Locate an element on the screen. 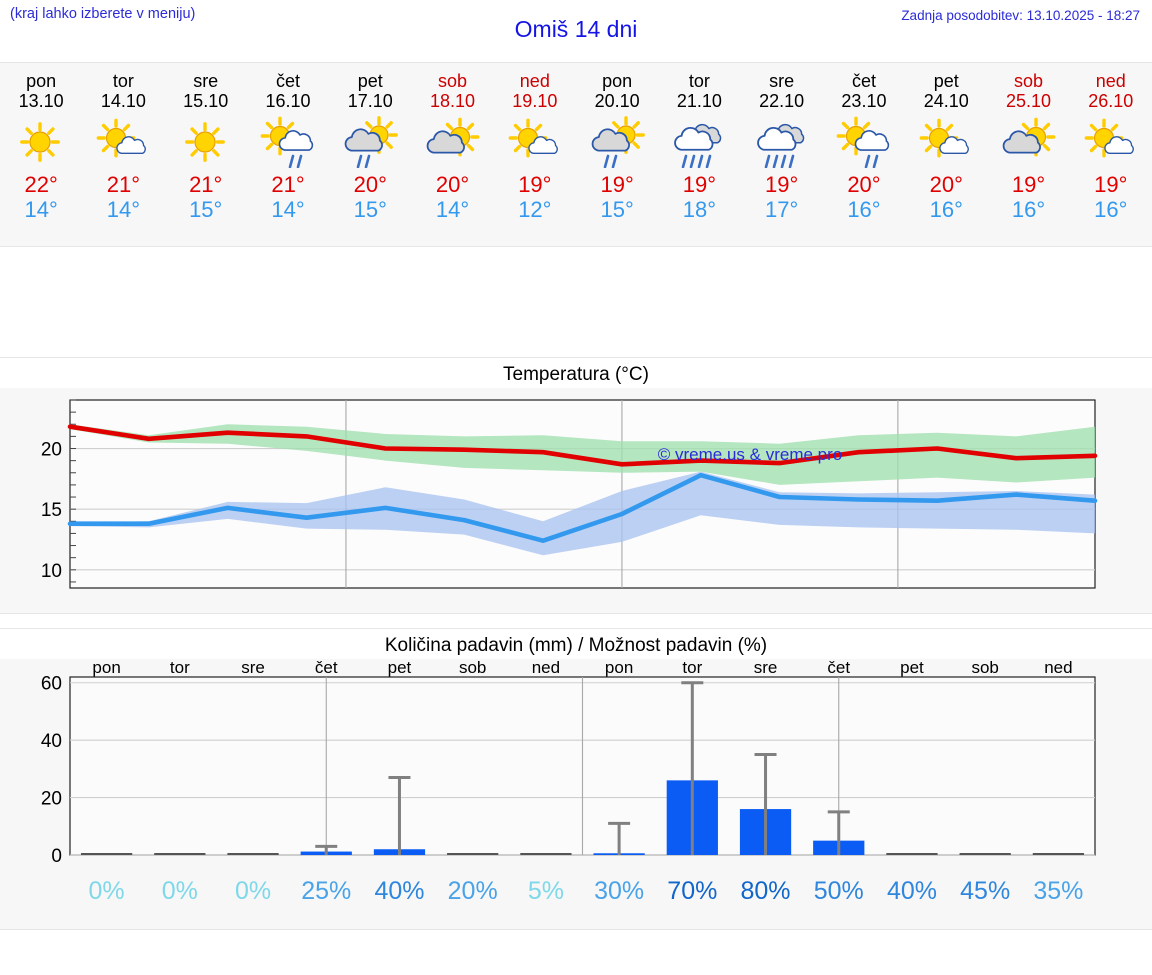 This screenshot has width=1152, height=975. day-date-label: 19.10 is located at coordinates (535, 101).